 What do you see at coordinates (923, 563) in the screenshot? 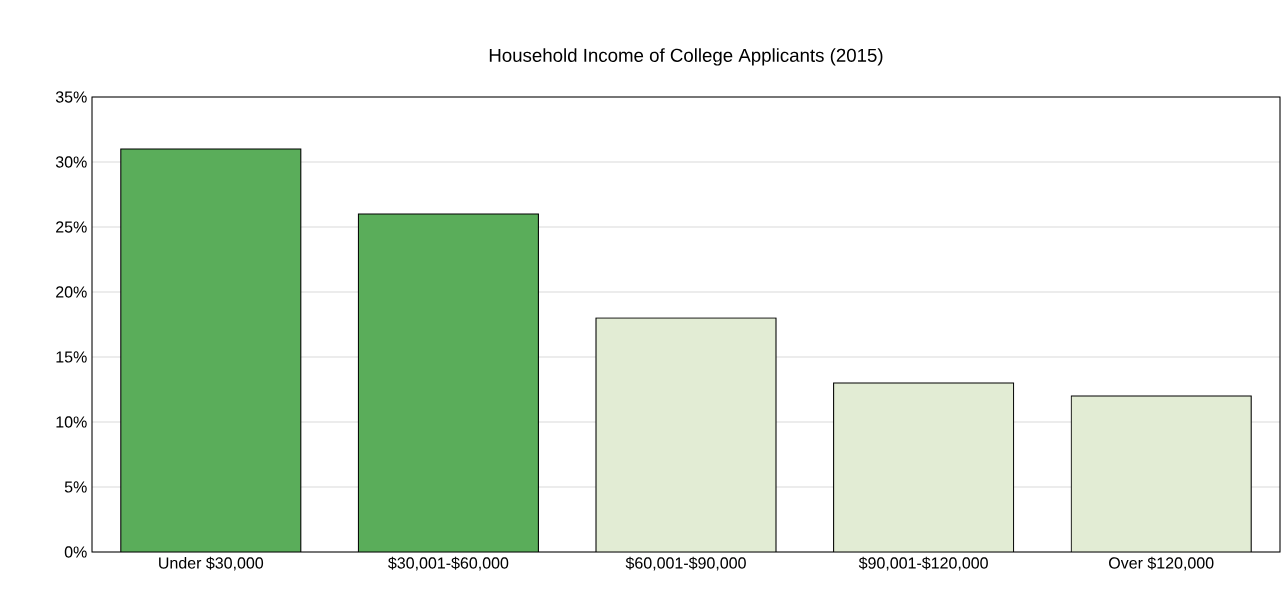
I see `x-tick-label: $90,001-$120,000` at bounding box center [923, 563].